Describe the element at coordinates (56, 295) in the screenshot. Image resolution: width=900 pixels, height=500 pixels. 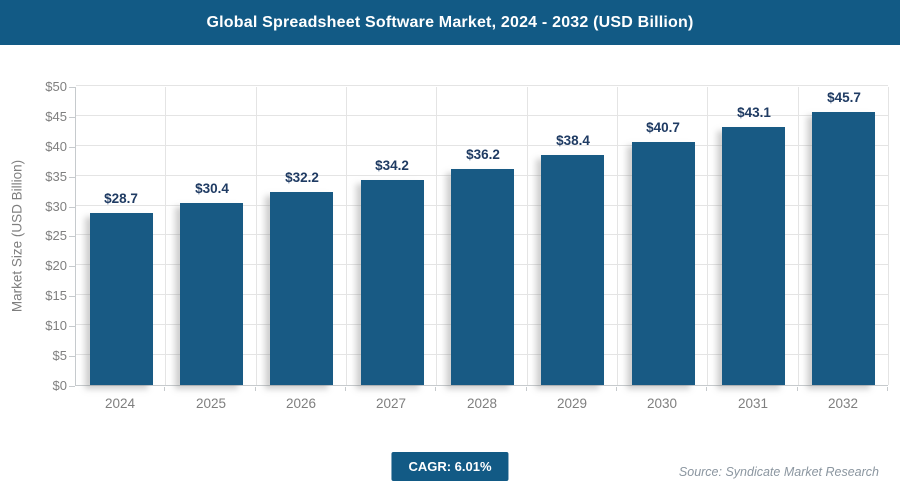
I see `y-tick-label: $15` at that location.